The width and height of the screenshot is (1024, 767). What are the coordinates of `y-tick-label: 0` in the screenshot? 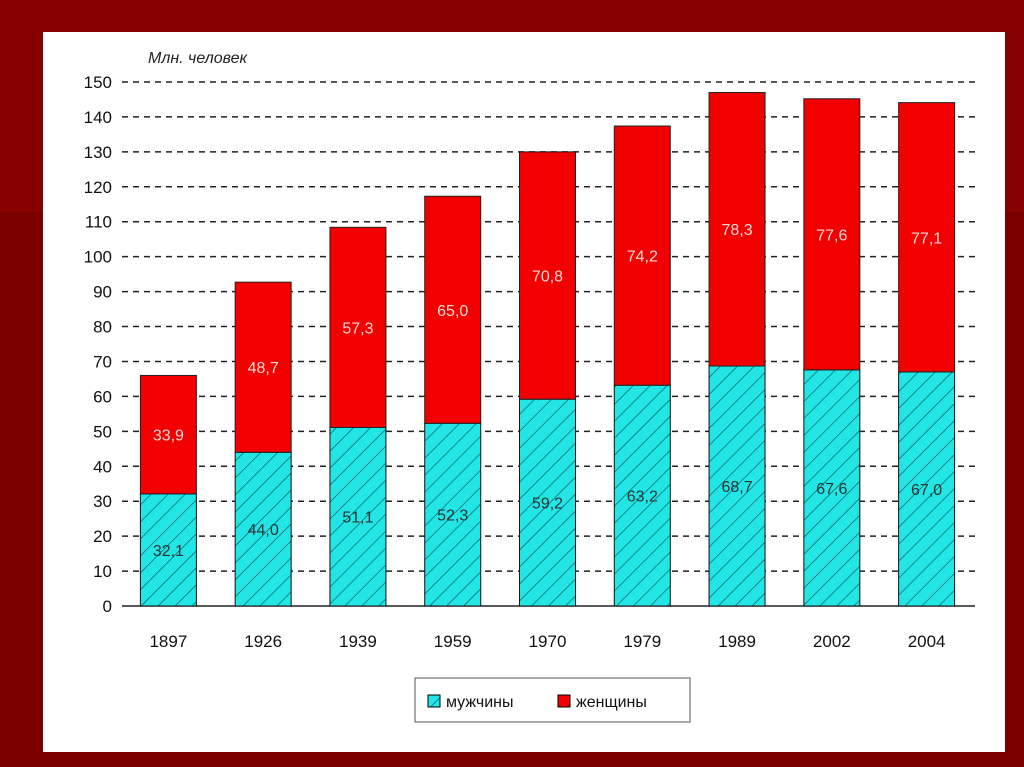 It's located at (107, 606).